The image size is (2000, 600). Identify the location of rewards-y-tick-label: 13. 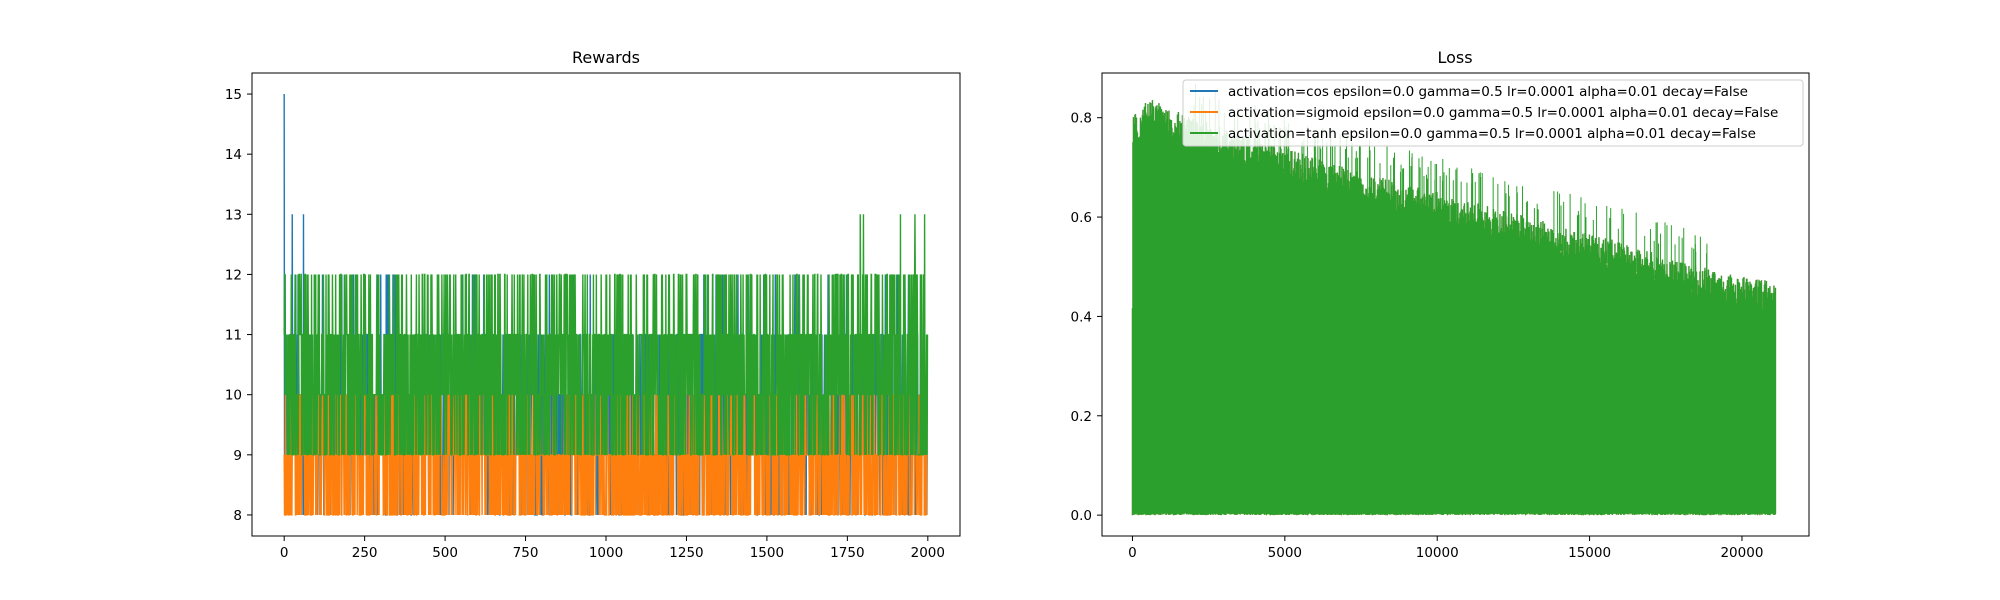
(233, 215).